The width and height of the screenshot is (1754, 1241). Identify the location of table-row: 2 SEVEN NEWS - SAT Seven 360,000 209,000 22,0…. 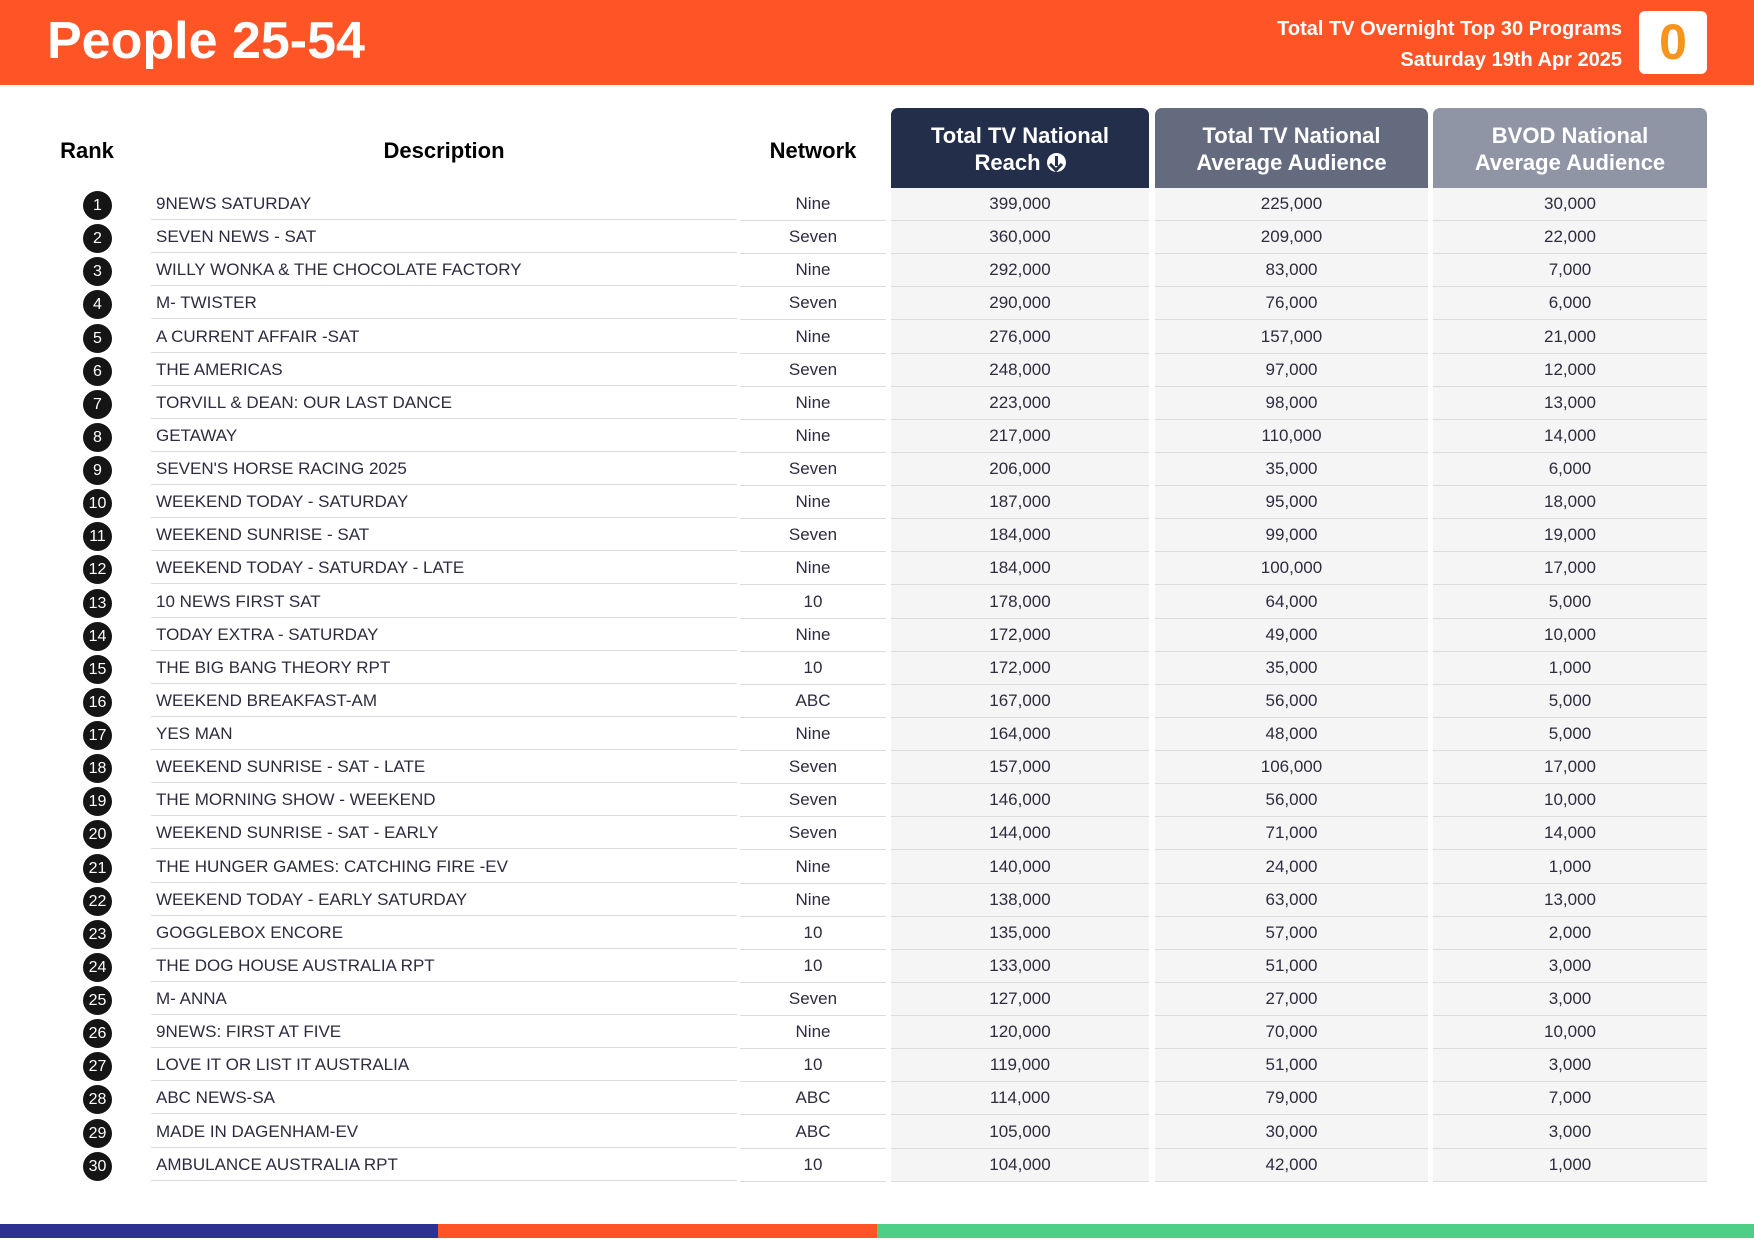
(877, 238).